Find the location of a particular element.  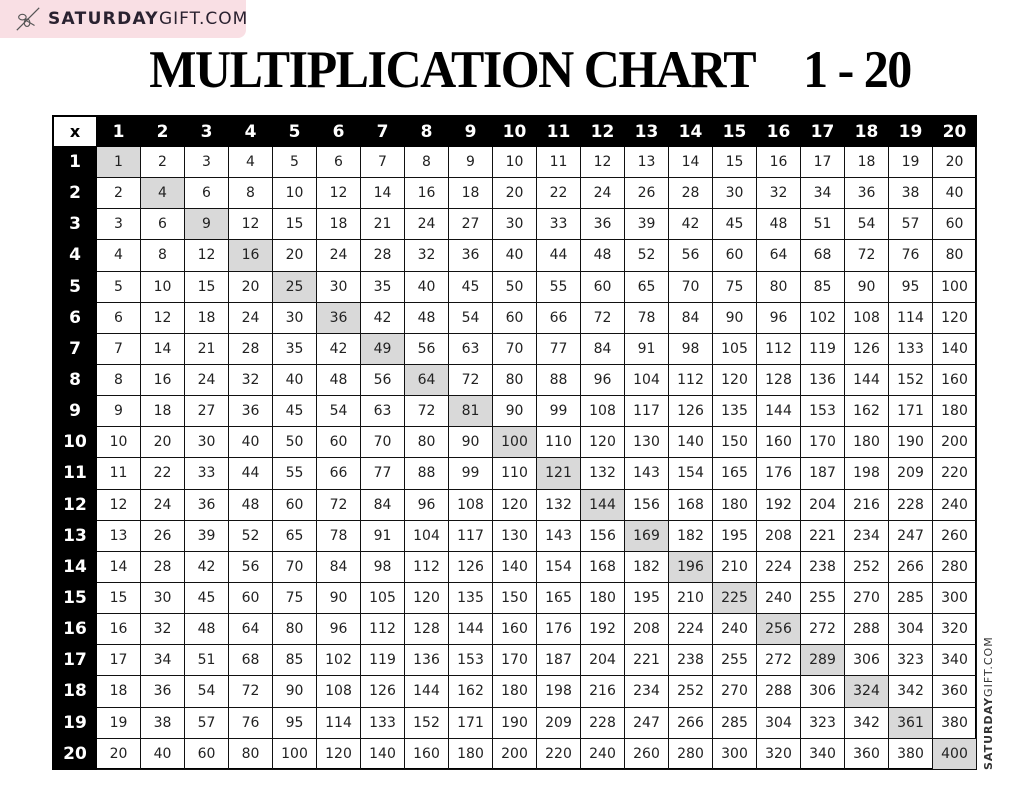

table-cell: 136 is located at coordinates (427, 661).